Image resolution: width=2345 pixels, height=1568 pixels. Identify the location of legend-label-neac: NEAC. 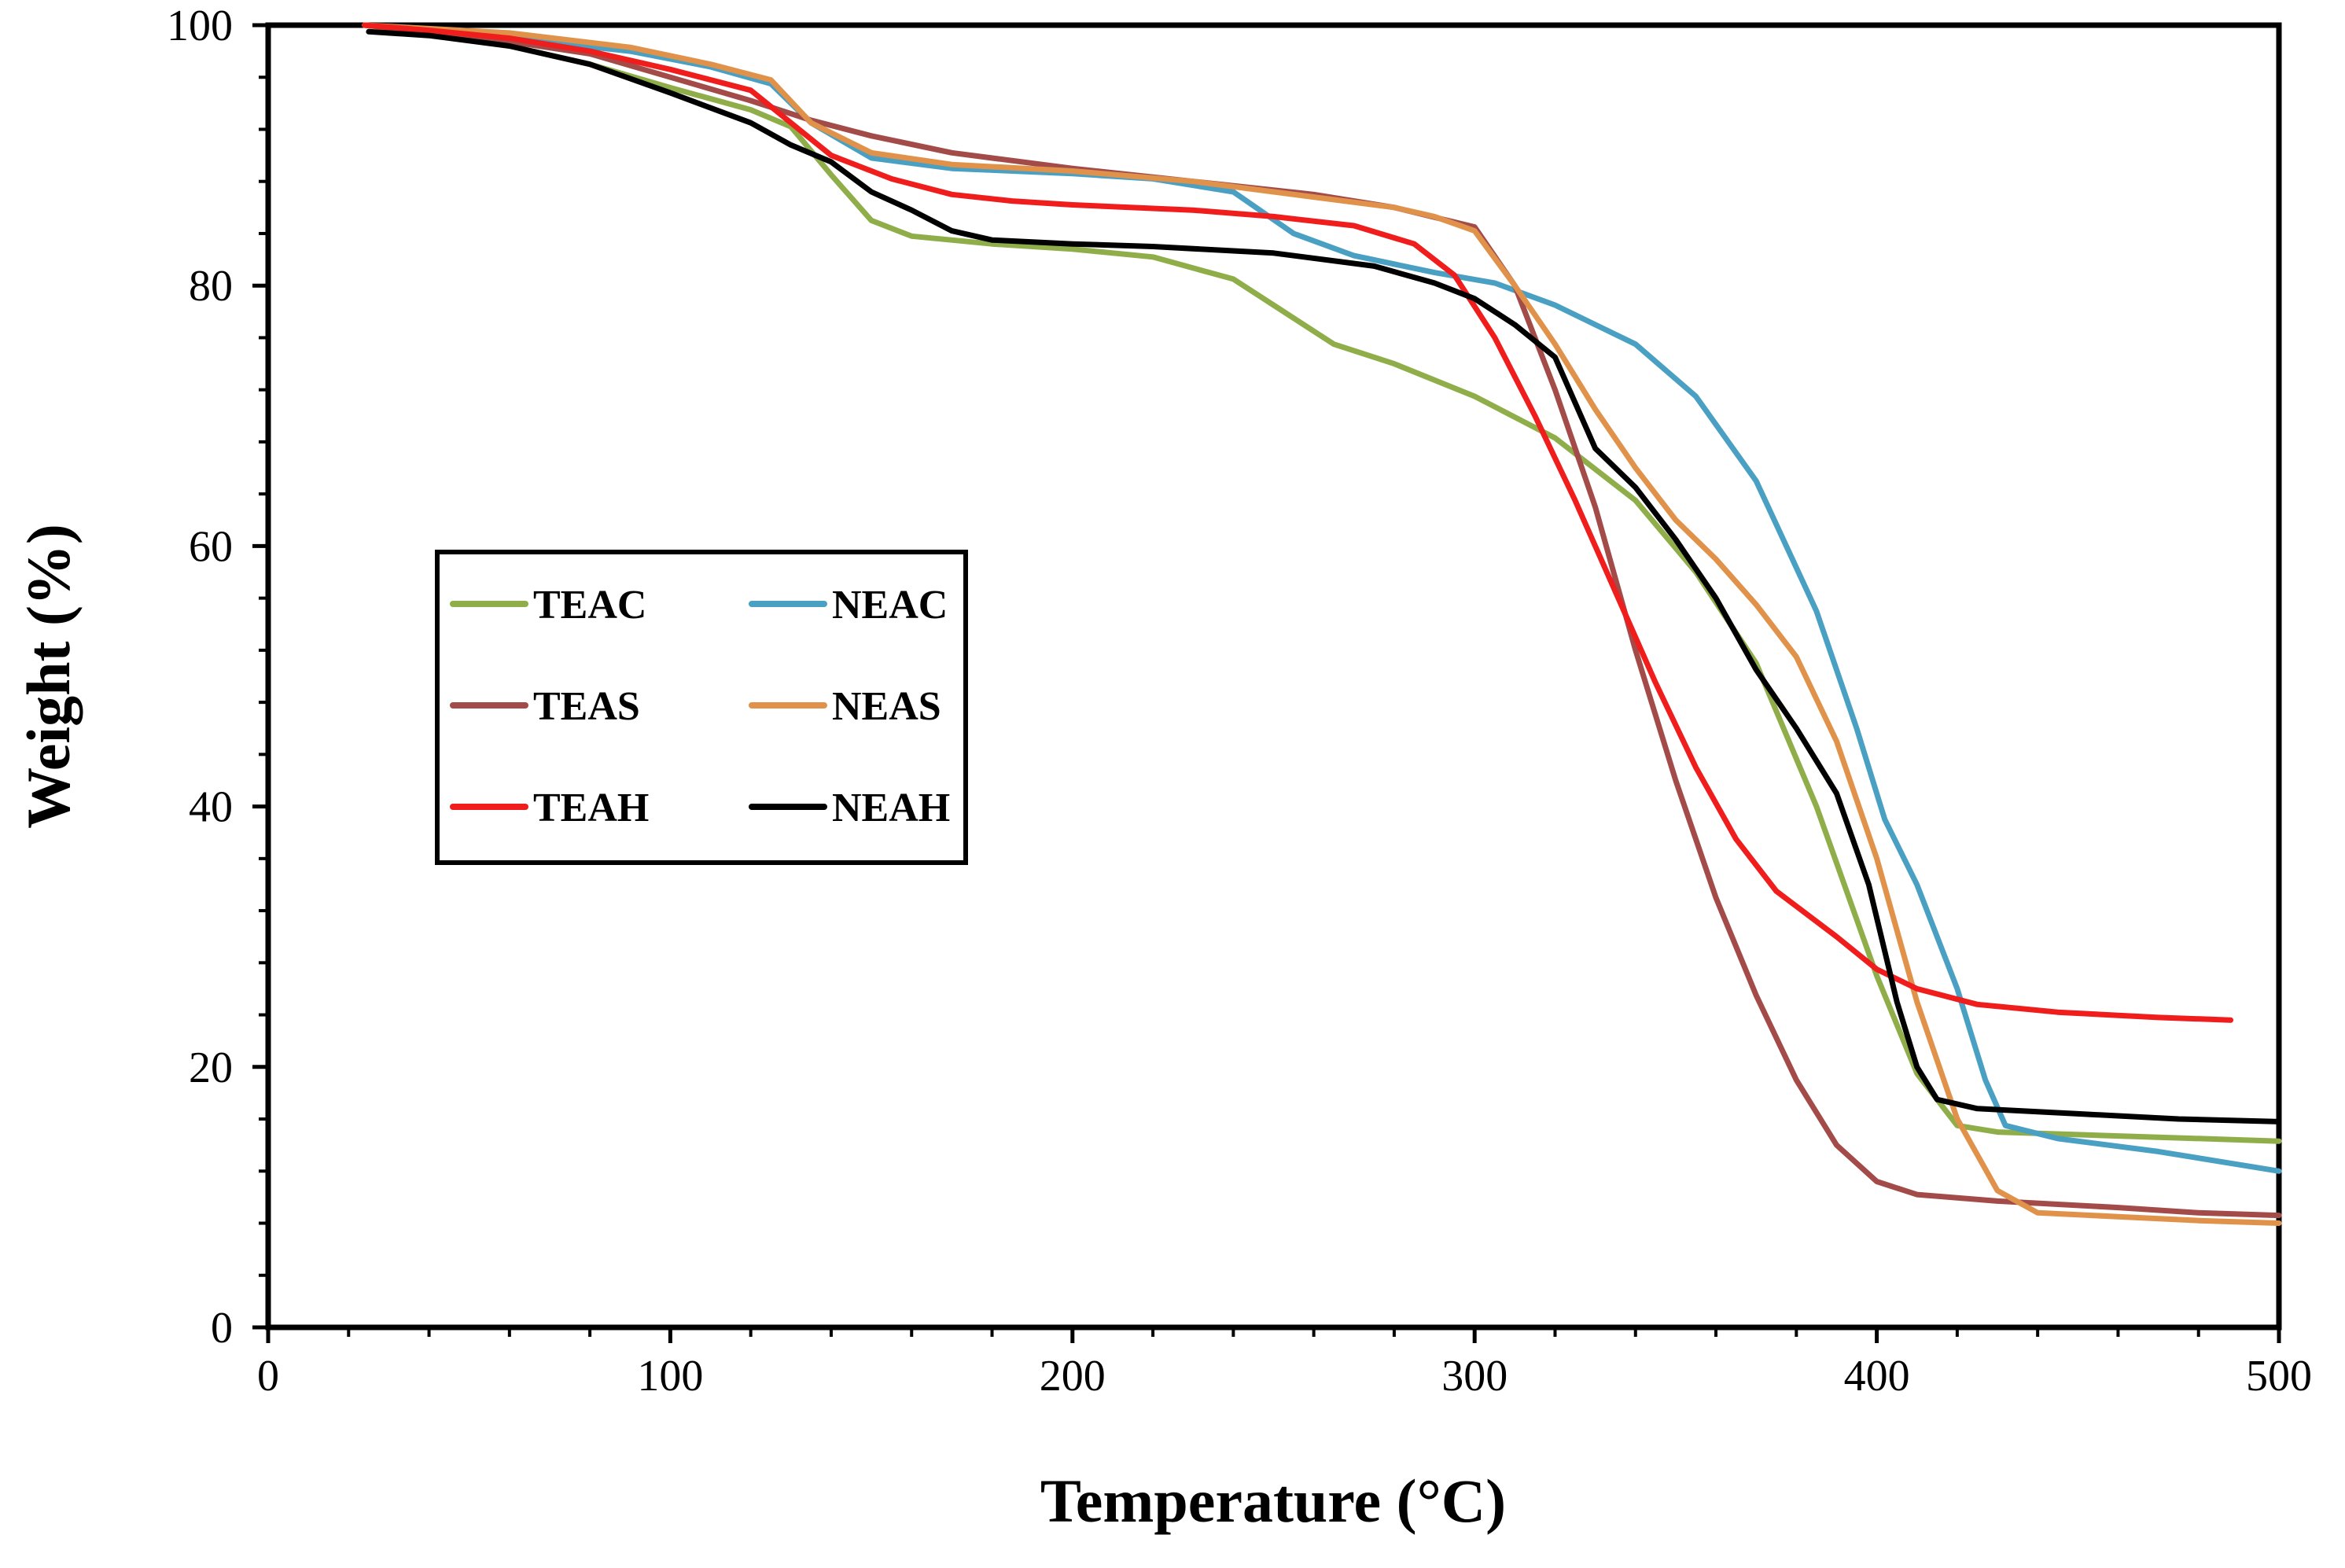
(890, 605).